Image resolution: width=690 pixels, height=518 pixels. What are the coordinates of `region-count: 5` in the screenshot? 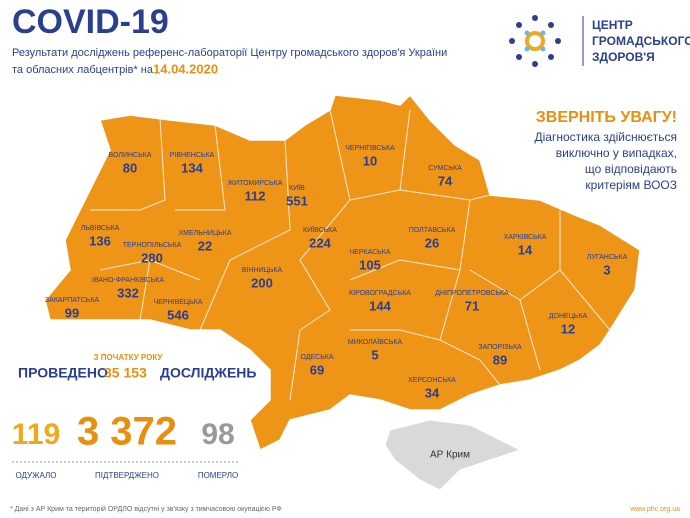 It's located at (374, 354).